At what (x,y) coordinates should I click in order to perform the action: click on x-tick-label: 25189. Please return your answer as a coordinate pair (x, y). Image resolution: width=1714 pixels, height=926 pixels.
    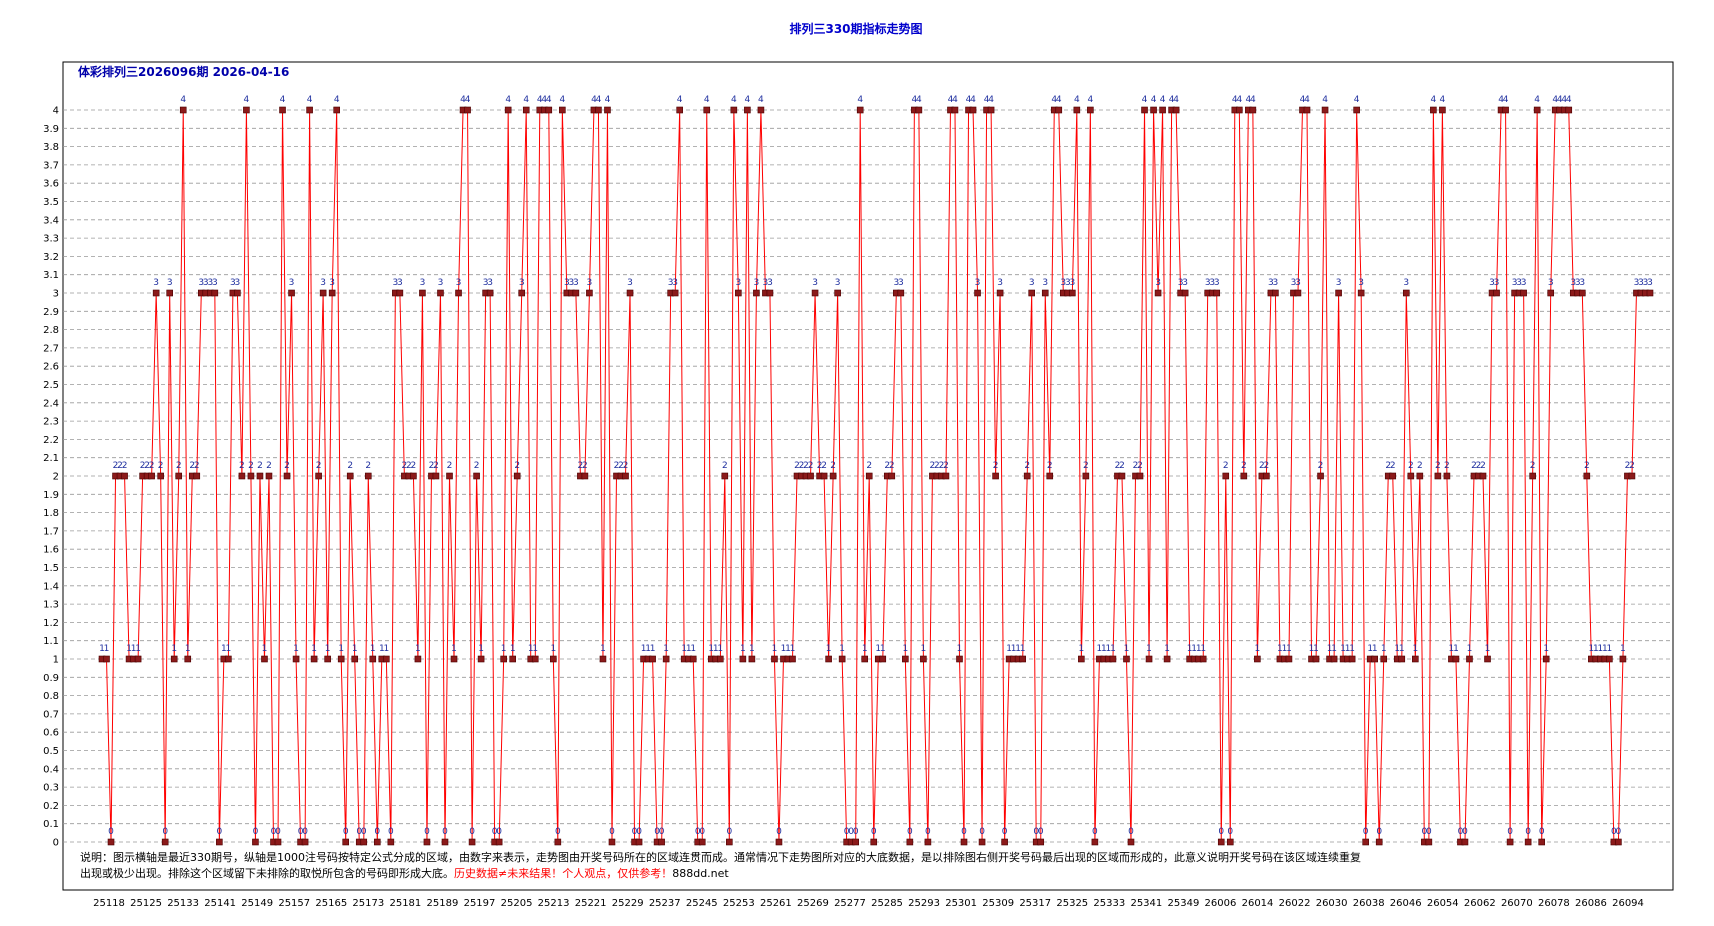
    Looking at the image, I should click on (443, 903).